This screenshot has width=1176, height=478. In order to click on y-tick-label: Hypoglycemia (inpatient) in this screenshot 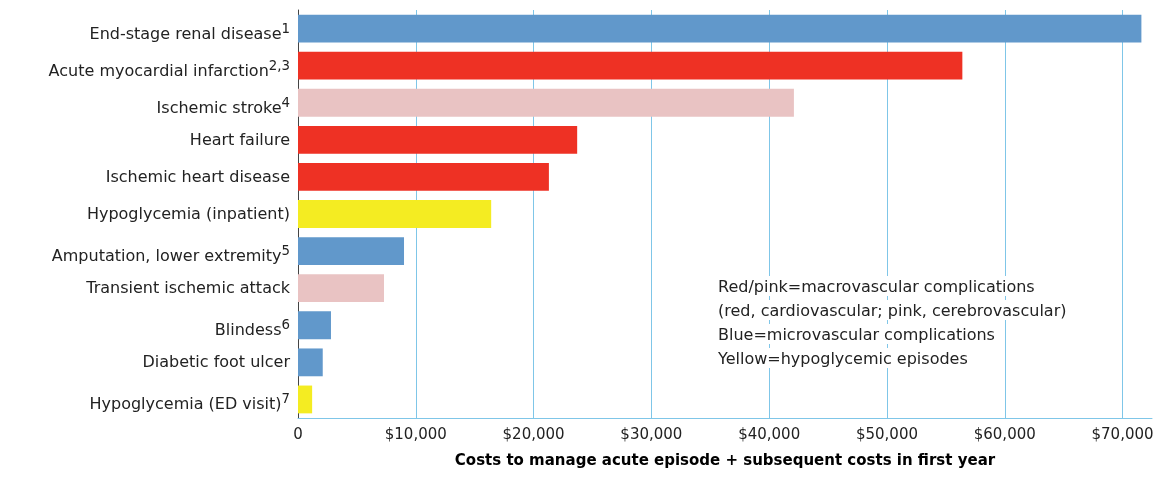, I will do `click(188, 214)`.